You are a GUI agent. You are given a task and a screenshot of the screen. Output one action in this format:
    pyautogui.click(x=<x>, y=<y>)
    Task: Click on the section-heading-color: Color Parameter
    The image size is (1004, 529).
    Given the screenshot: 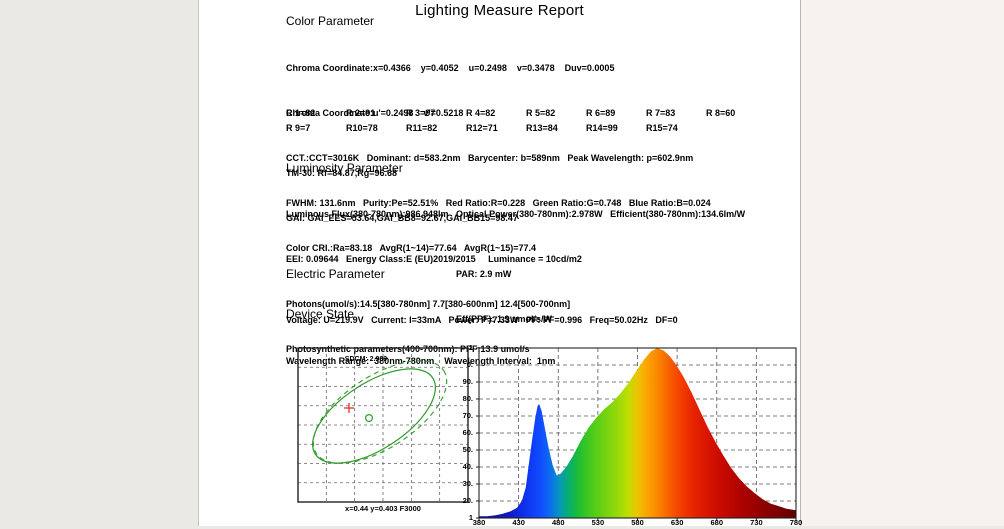 What is the action you would take?
    pyautogui.click(x=330, y=21)
    